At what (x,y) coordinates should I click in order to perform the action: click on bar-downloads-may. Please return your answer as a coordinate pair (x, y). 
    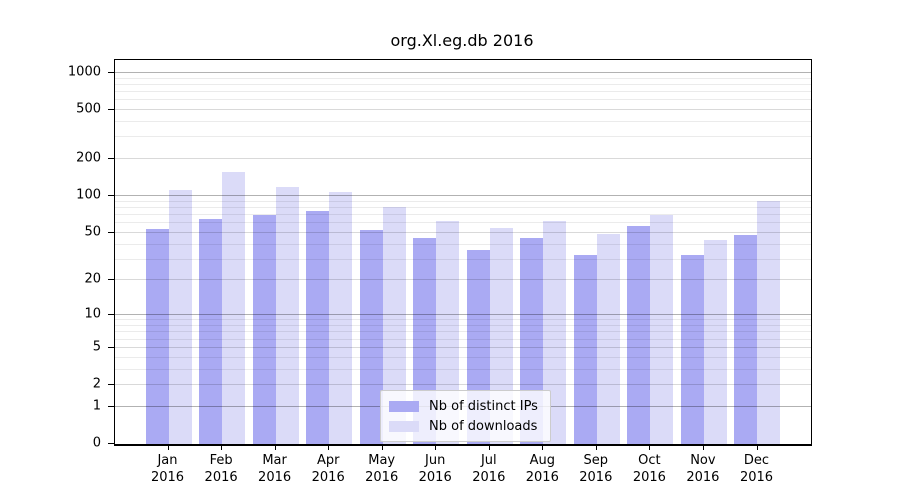
    Looking at the image, I should click on (394, 325).